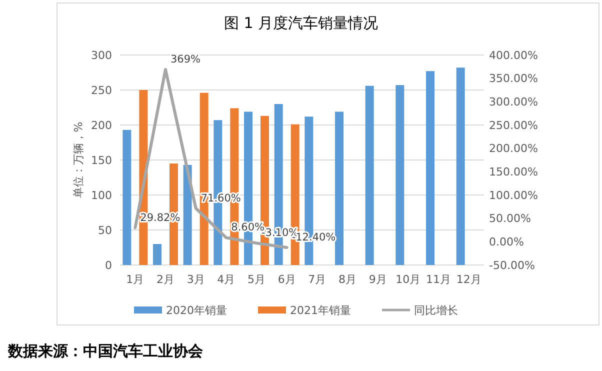 The width and height of the screenshot is (602, 371). I want to click on x-tick-label: 10月, so click(408, 279).